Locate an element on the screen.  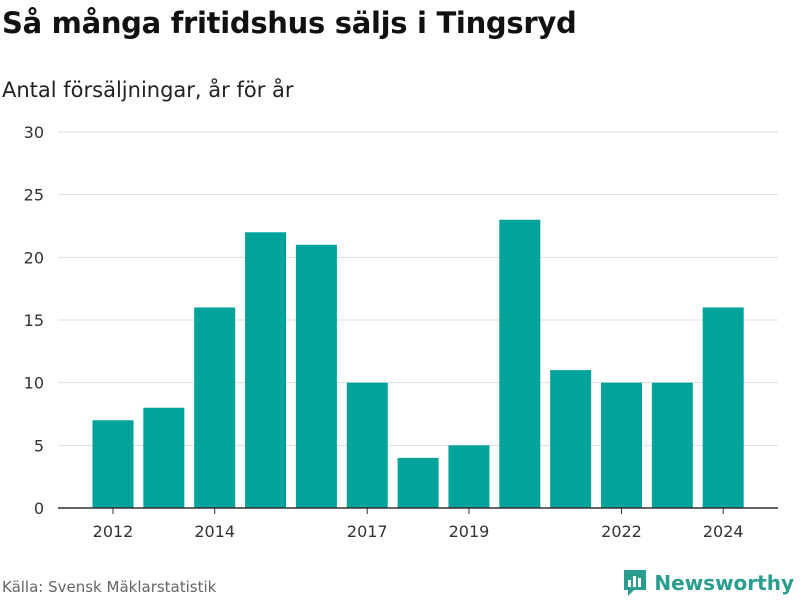
bar-2013 is located at coordinates (164, 457).